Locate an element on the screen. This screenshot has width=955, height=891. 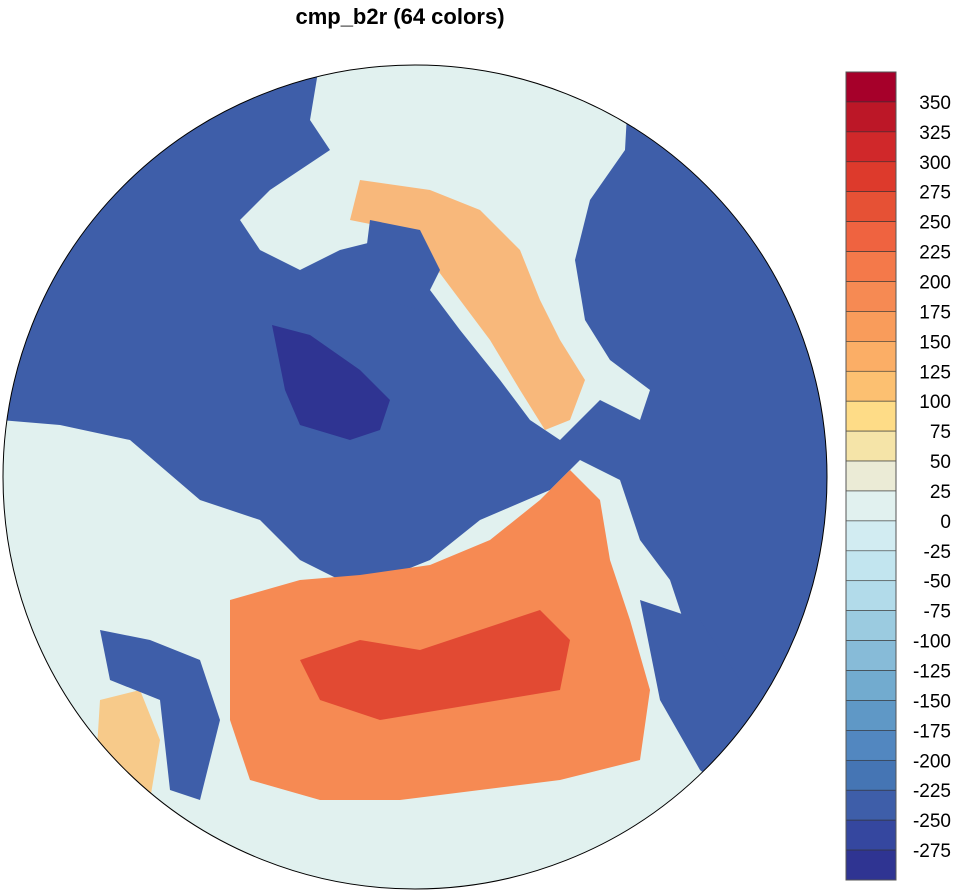
colorbar-label: -125 is located at coordinates (932, 672).